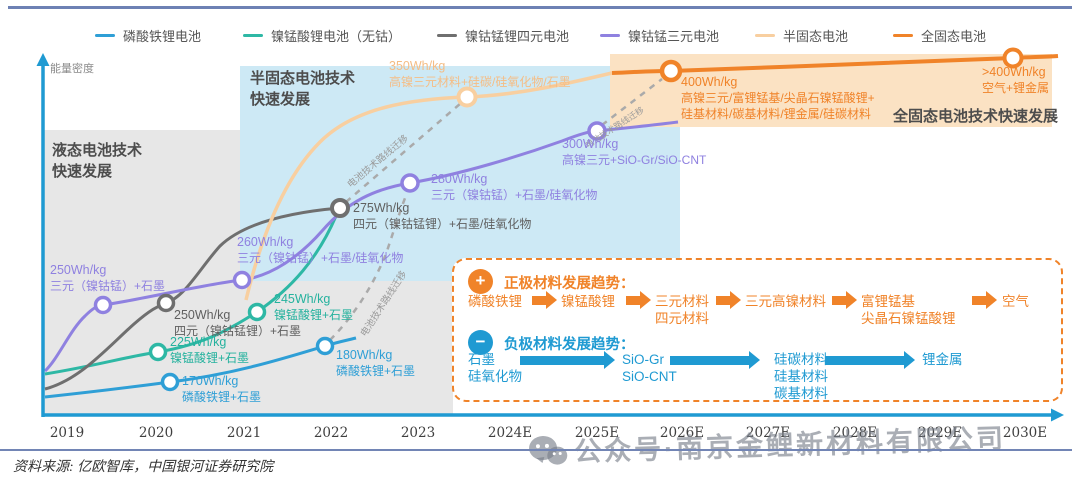 This screenshot has width=1072, height=484. Describe the element at coordinates (649, 368) in the screenshot. I see `anode-step: SiO-Gr SiO-CNT` at that location.